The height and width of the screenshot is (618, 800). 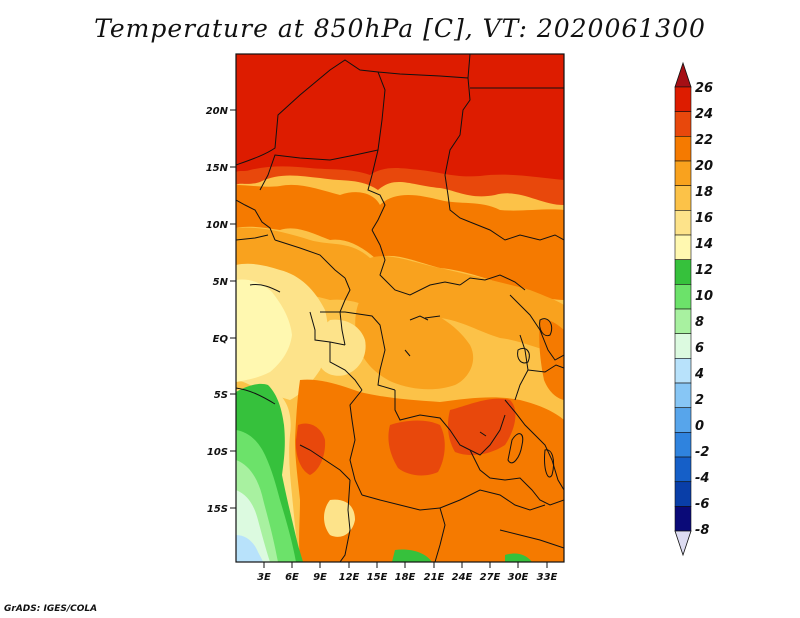 I want to click on lon-label-15e: 15E, so click(x=377, y=577).